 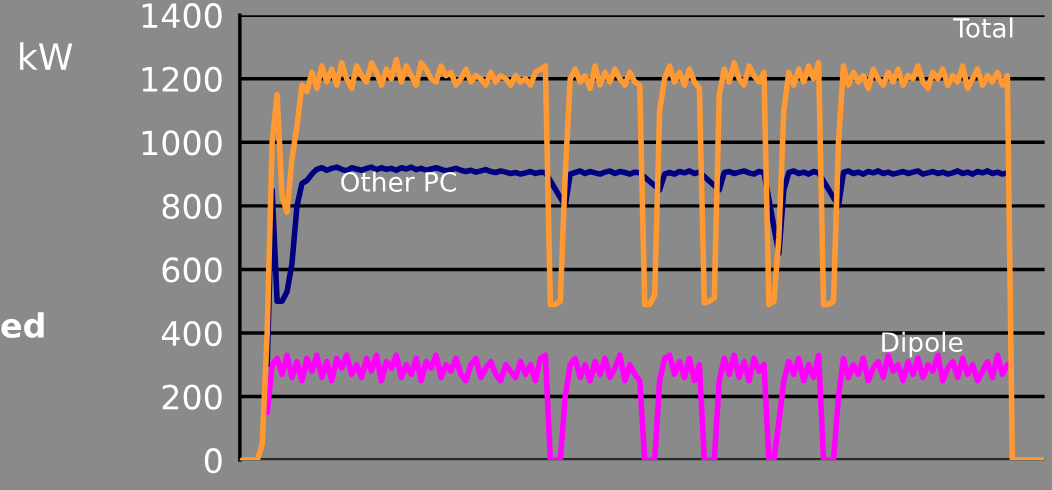 I want to click on text: ed, so click(x=22, y=325).